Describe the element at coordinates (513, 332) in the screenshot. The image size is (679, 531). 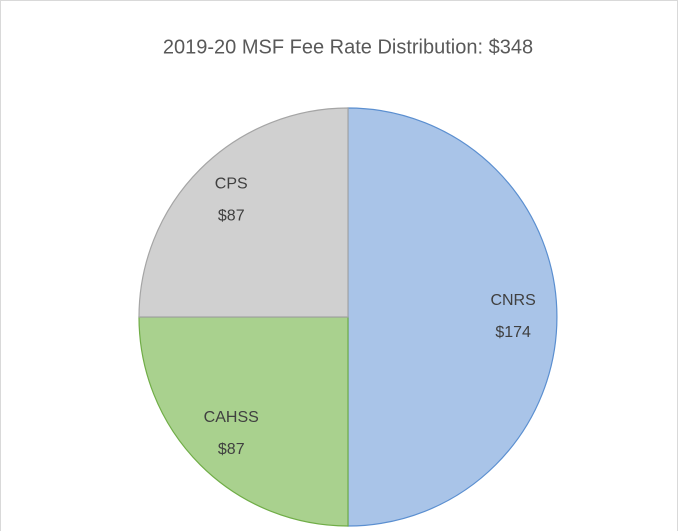
I see `slice-value-label: $174` at that location.